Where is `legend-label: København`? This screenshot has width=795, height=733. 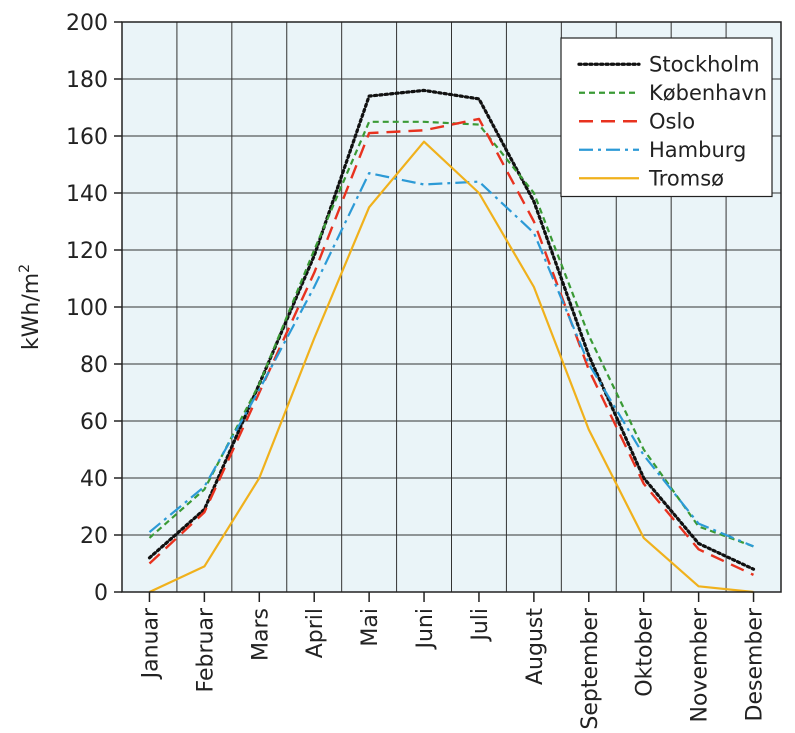
legend-label: København is located at coordinates (708, 93).